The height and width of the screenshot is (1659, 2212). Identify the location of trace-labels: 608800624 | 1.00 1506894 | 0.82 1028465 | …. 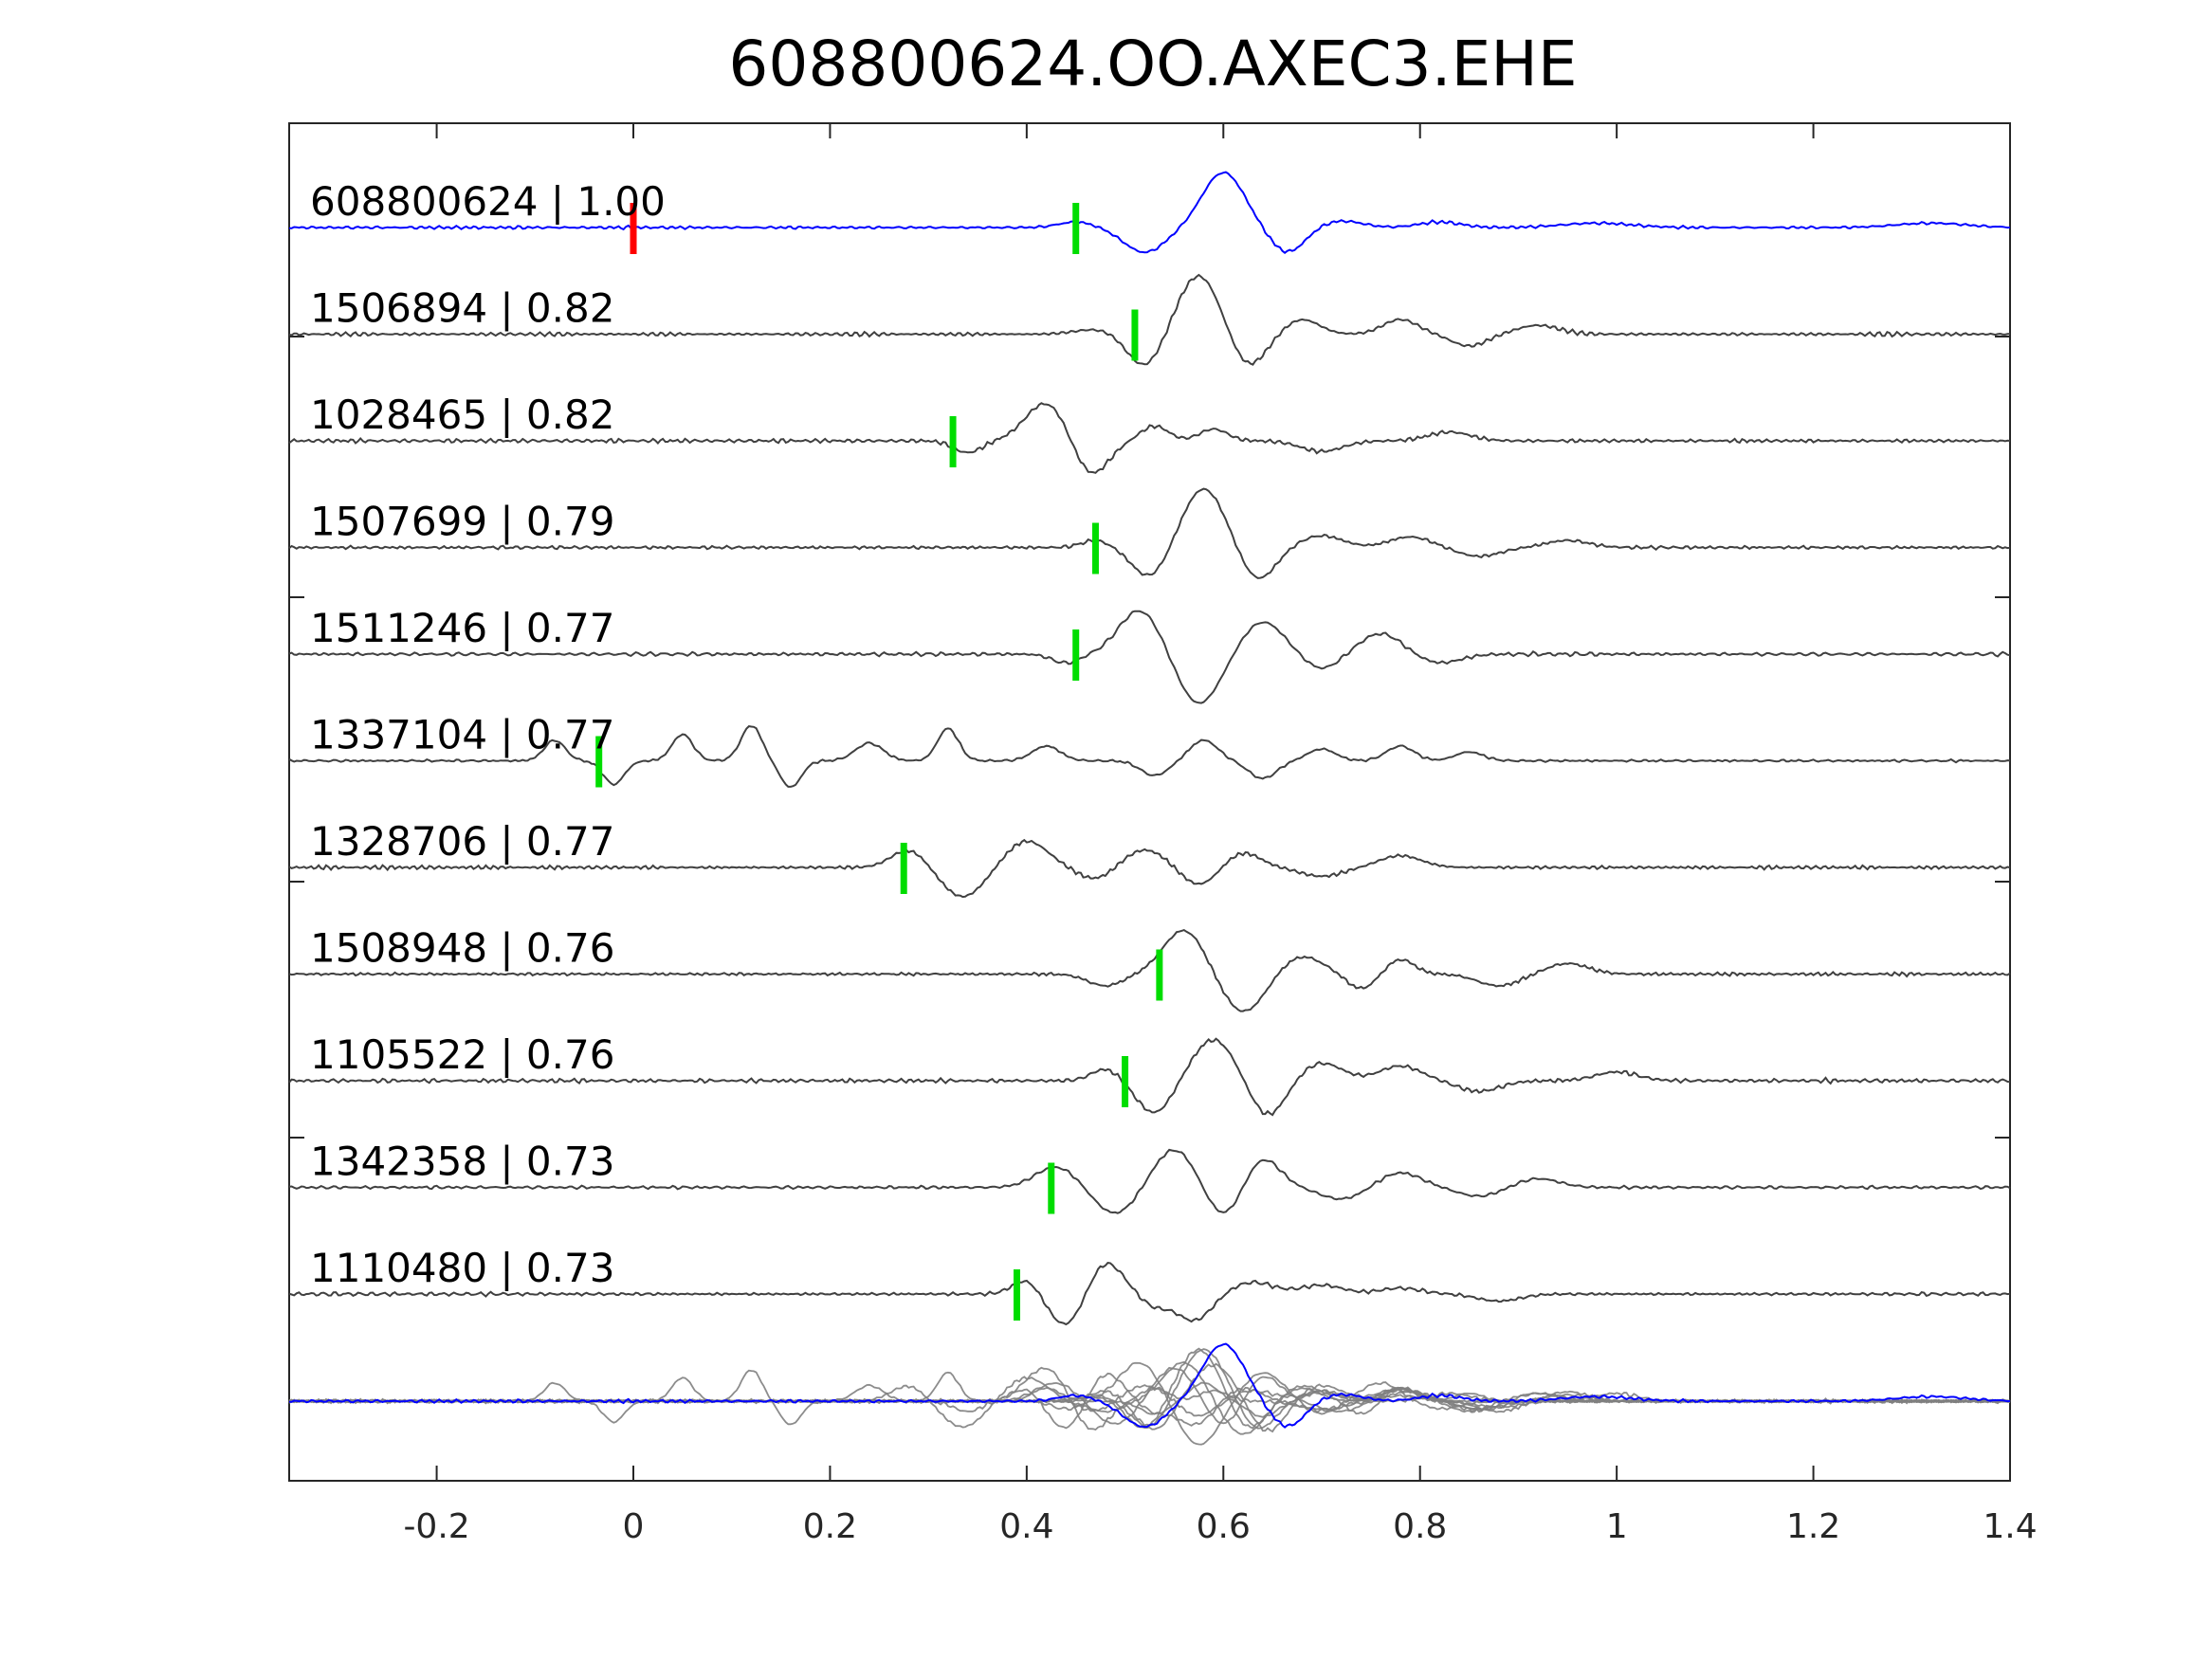
(488, 734).